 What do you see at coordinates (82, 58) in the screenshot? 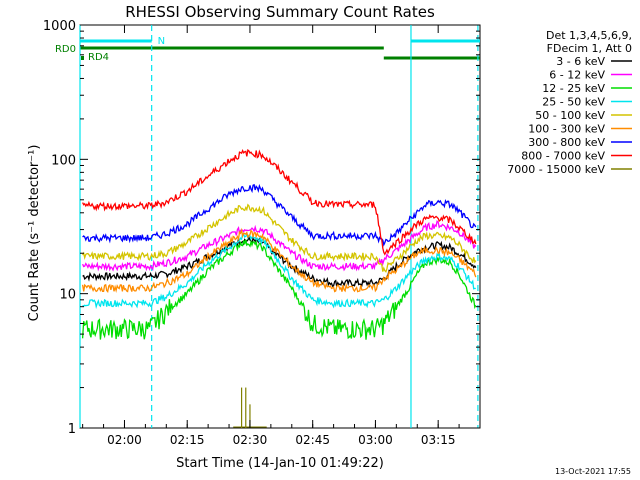
I see `flag-dot-rd4` at bounding box center [82, 58].